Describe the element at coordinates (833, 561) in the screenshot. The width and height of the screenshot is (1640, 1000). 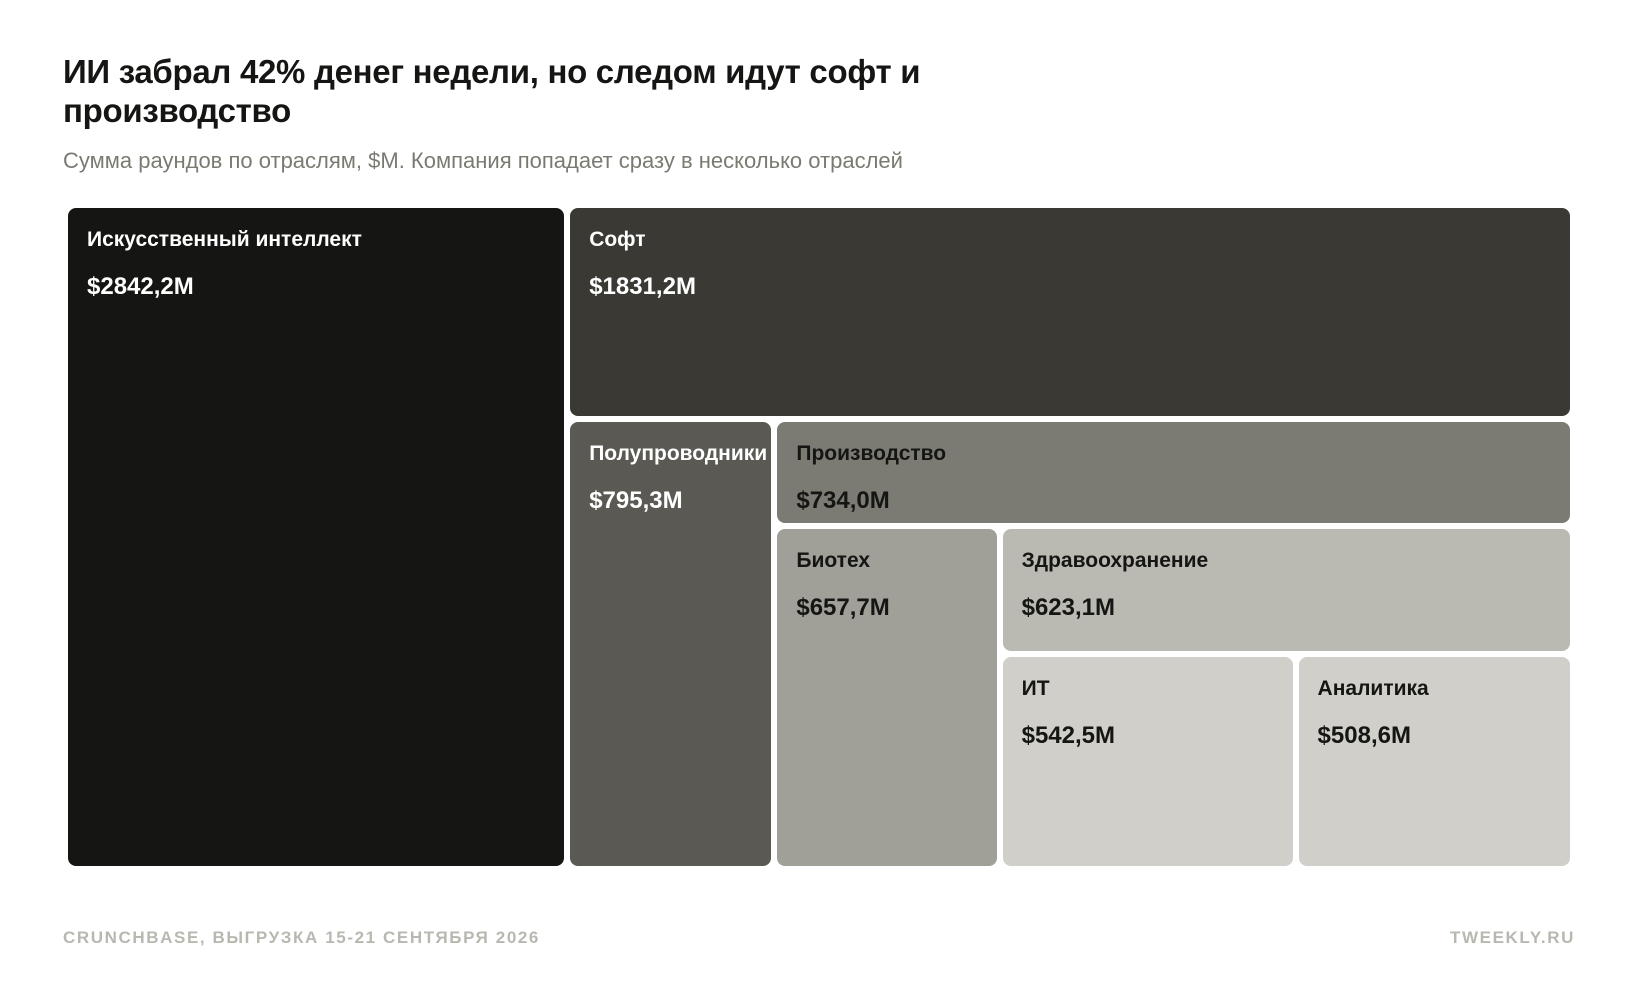
I see `tile-label: Биотех` at that location.